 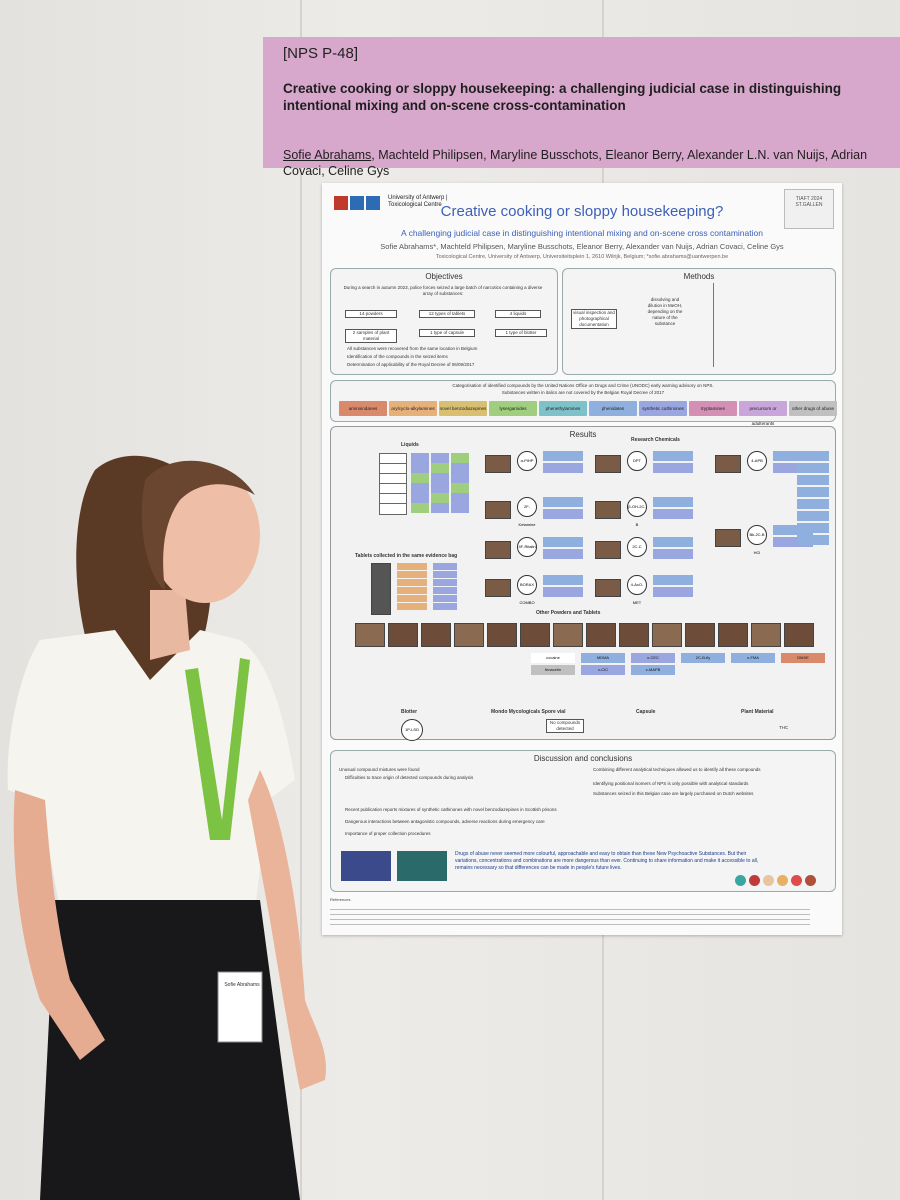 I want to click on powder-label: x-FMA, so click(x=753, y=658).